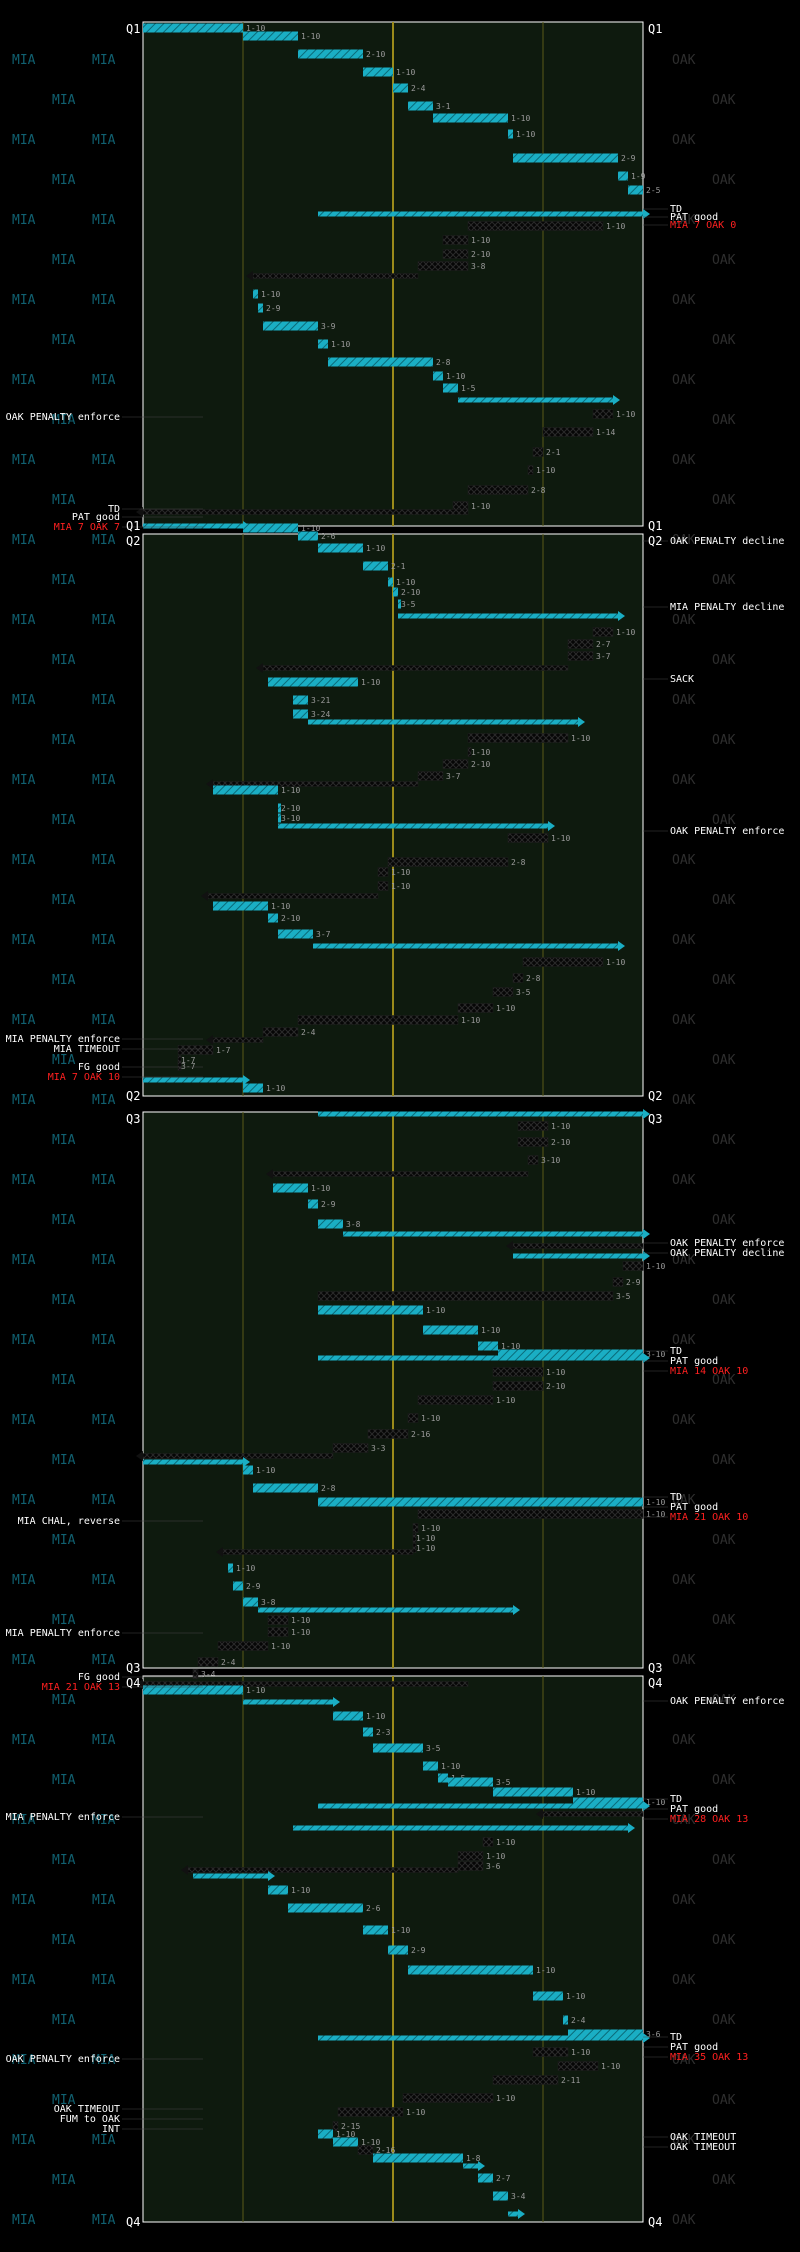 The height and width of the screenshot is (2252, 800). What do you see at coordinates (290, 818) in the screenshot?
I see `play-label: 3-10` at bounding box center [290, 818].